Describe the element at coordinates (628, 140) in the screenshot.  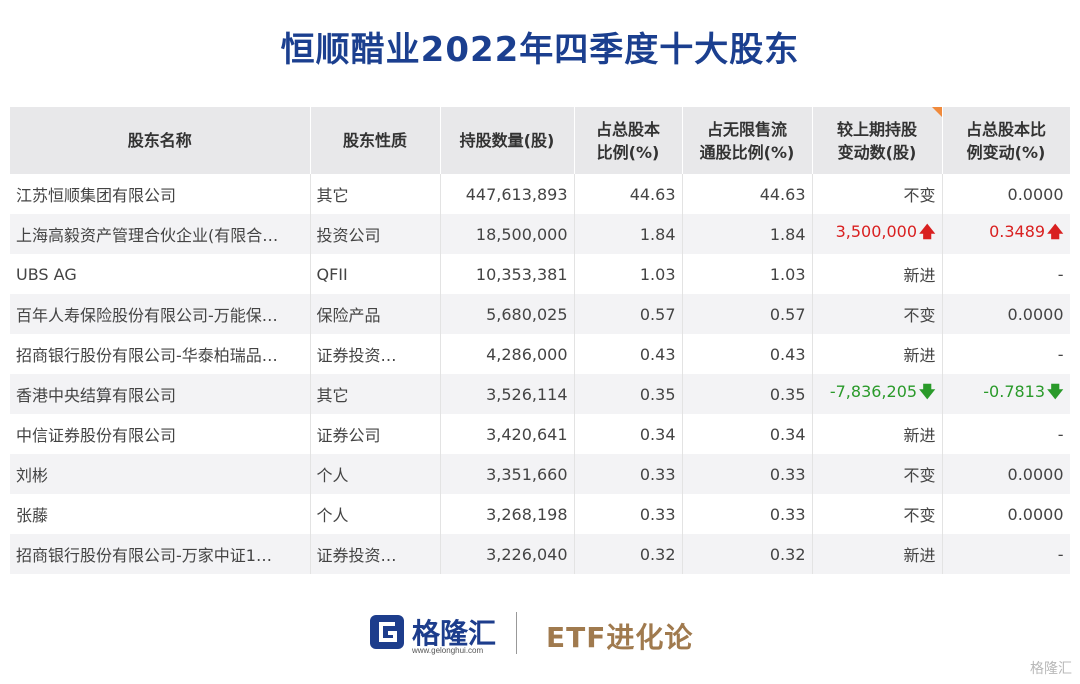
I see `col-header-pct-total: 占总股本 比例(%)` at that location.